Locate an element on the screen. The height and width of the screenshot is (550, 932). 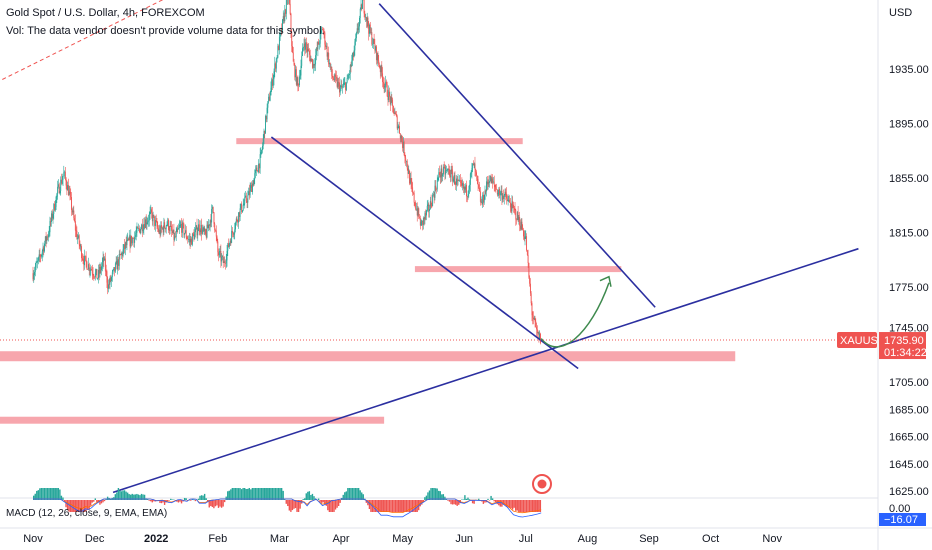
macd-label: MACD (12, 26, close, 9, EMA, EMA) is located at coordinates (87, 513).